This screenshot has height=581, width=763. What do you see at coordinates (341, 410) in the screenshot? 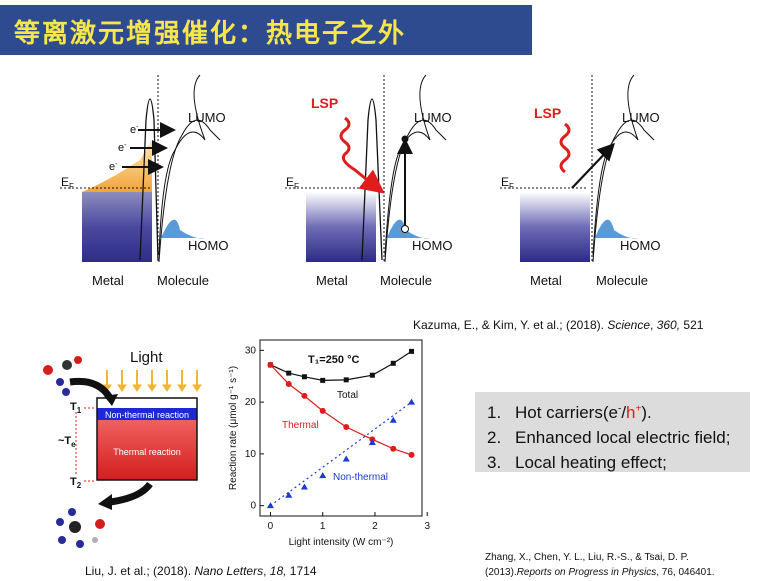
I see `series-line-thermal` at bounding box center [341, 410].